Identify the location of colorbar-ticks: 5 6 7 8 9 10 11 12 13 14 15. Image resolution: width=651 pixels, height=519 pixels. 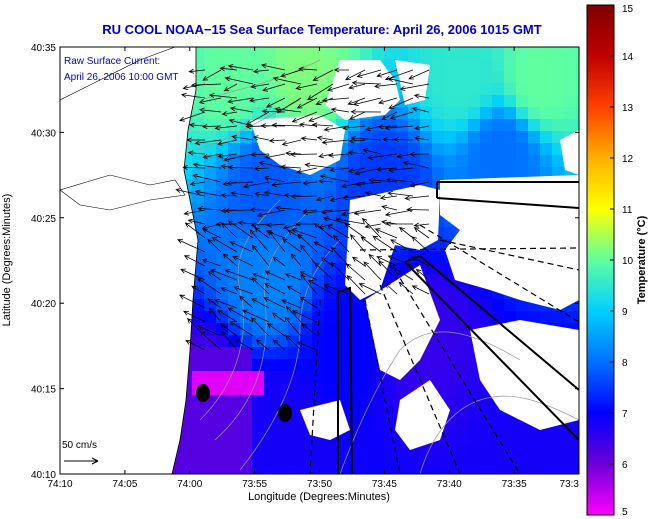
(622, 261).